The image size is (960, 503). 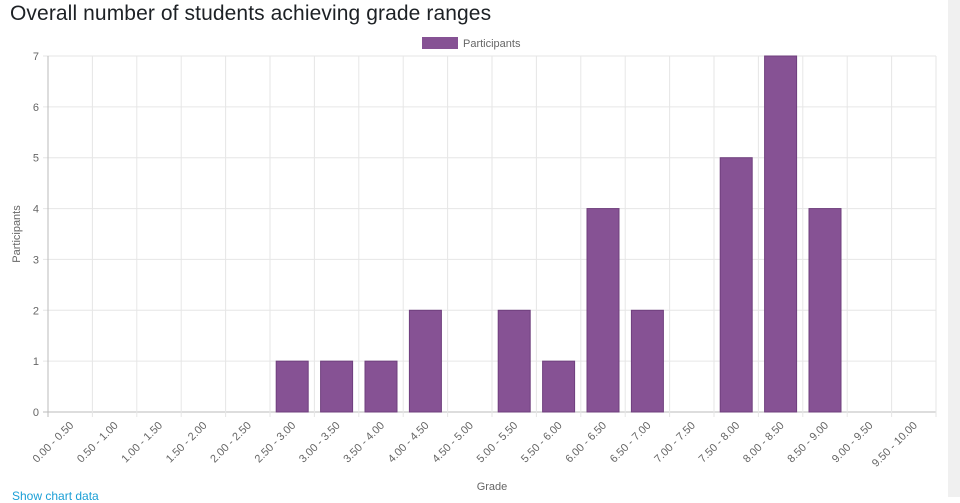 What do you see at coordinates (320, 443) in the screenshot?
I see `x-tick-label: 3.00 - 3.50` at bounding box center [320, 443].